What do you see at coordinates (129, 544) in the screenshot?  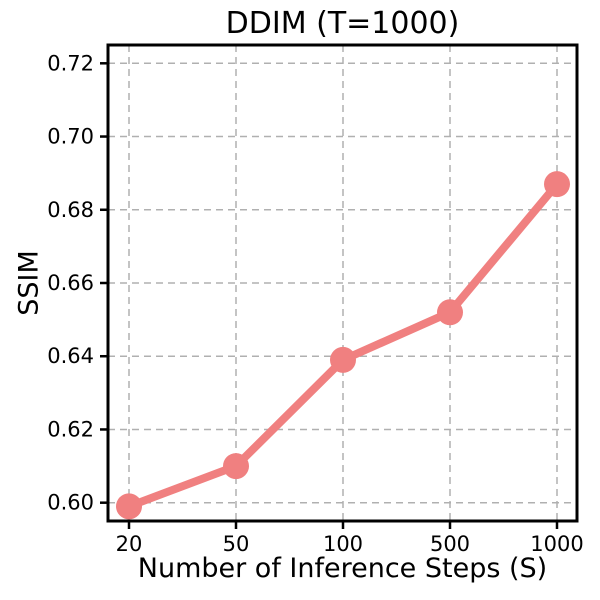 I see `x-tick-label: 20` at bounding box center [129, 544].